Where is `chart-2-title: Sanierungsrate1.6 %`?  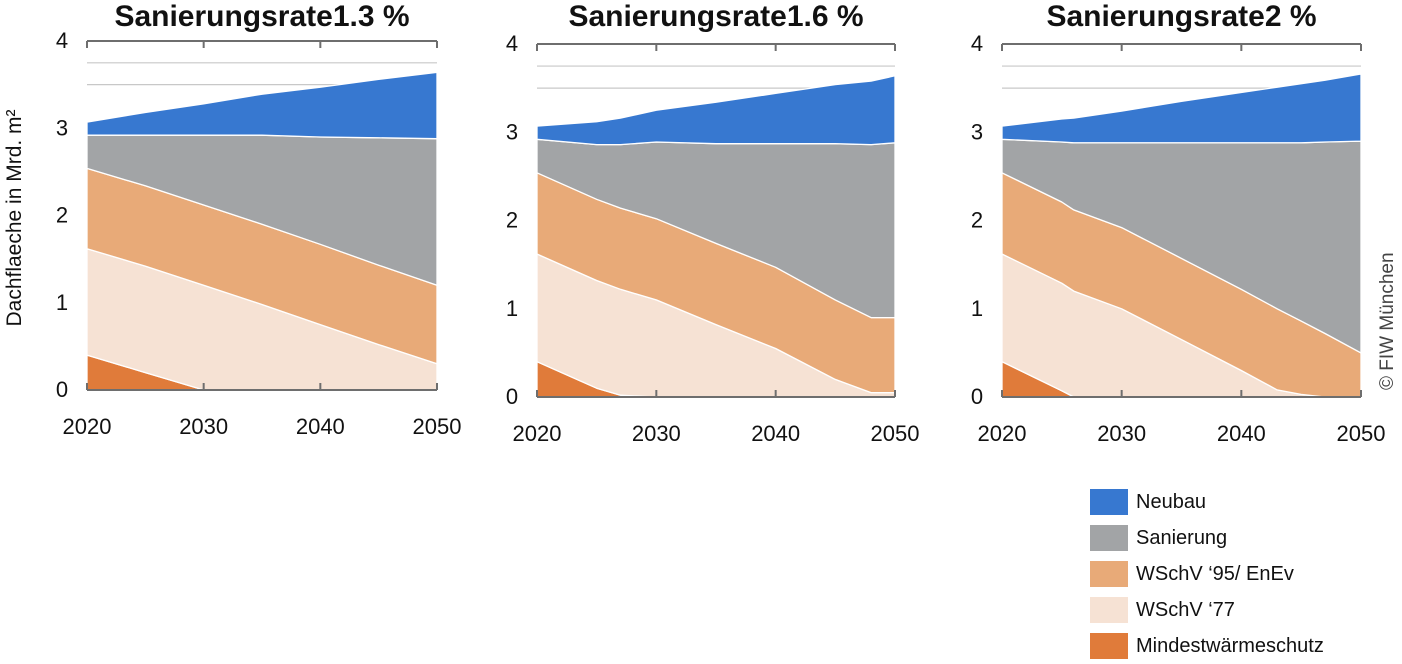 chart-2-title: Sanierungsrate1.6 % is located at coordinates (715, 16).